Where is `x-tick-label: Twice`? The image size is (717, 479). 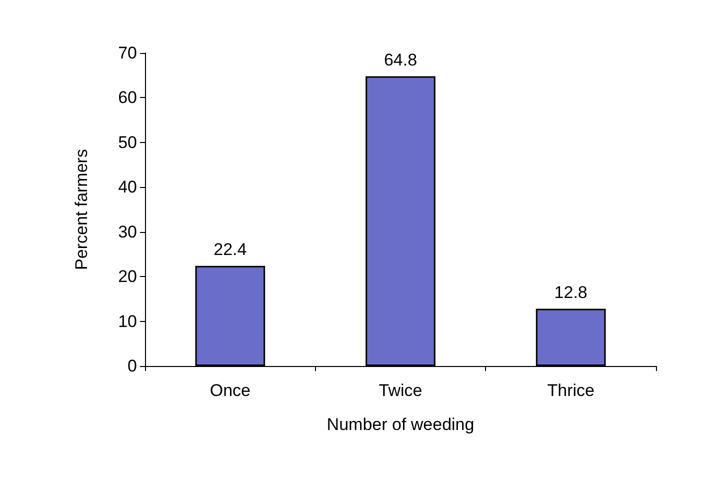
x-tick-label: Twice is located at coordinates (400, 390).